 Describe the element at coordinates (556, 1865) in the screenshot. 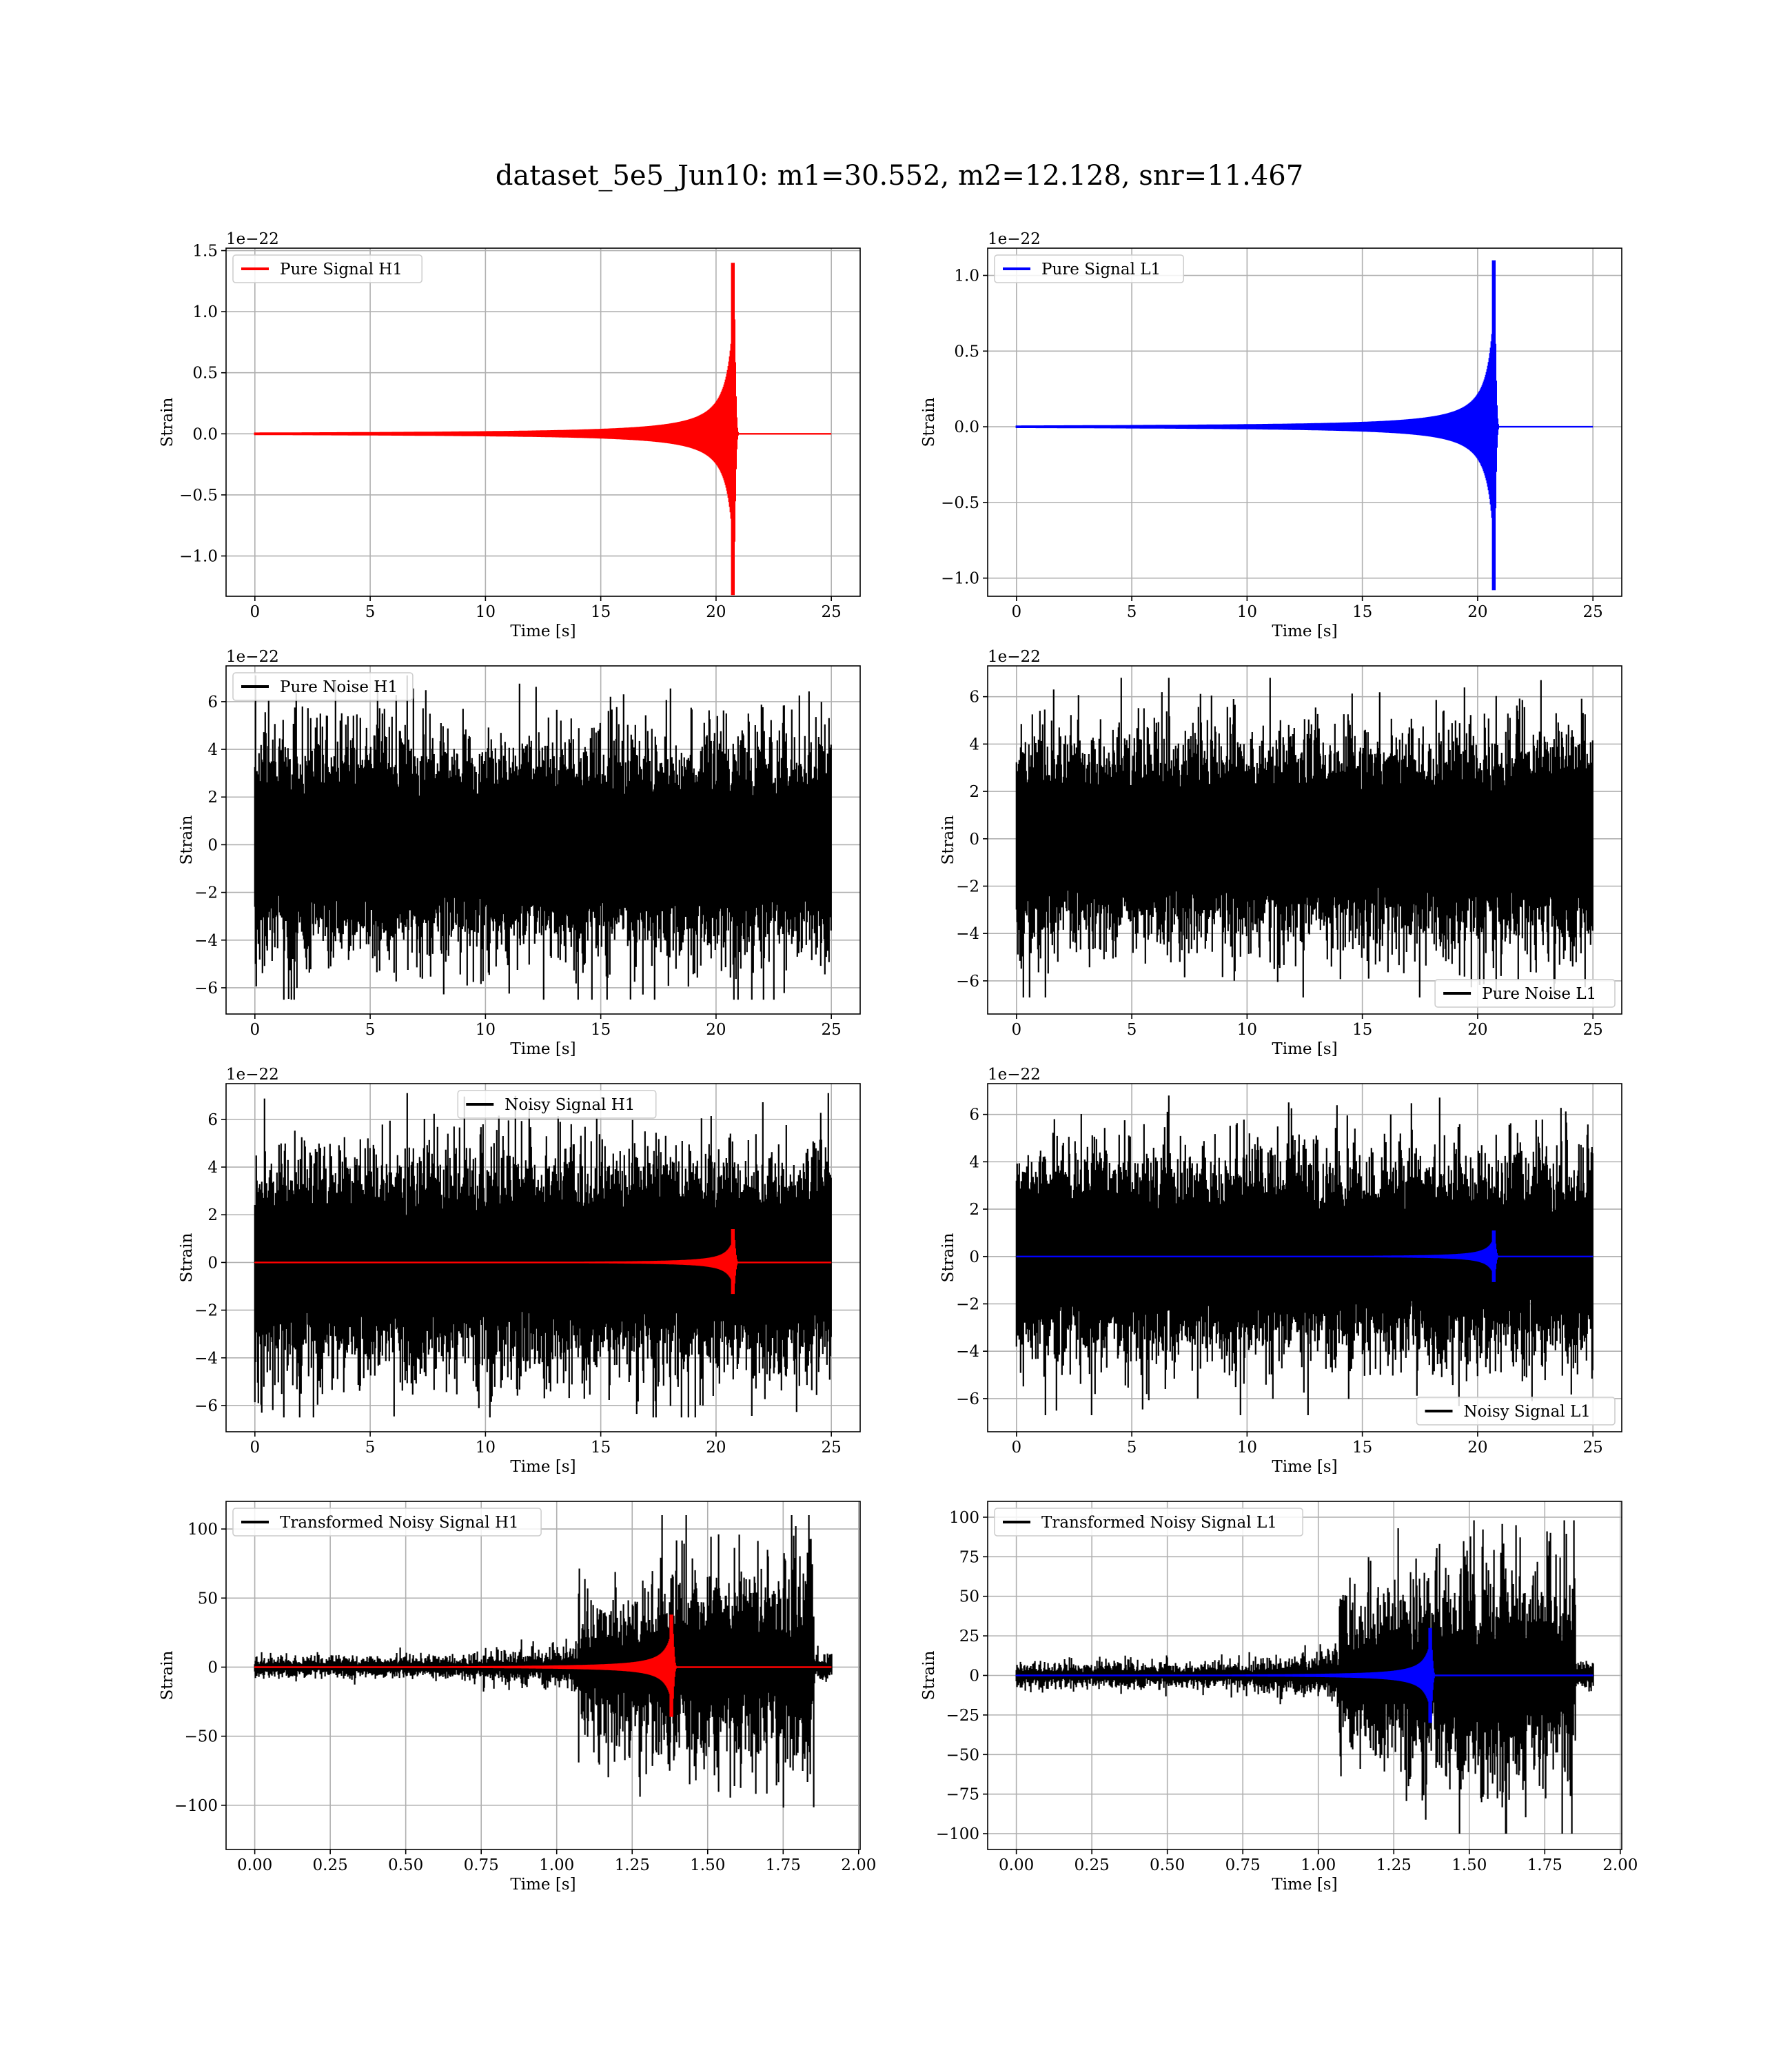

I see `x-tick-label: 1.00` at that location.